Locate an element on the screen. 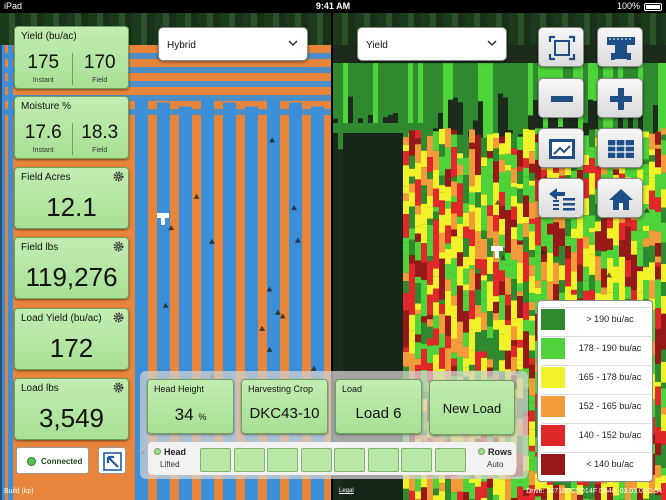 This screenshot has height=500, width=666. head-height-unit: % is located at coordinates (202, 417).